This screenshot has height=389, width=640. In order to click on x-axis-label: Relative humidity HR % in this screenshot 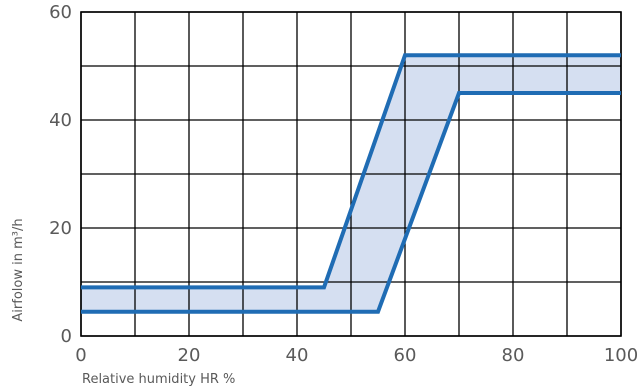, I will do `click(158, 379)`.